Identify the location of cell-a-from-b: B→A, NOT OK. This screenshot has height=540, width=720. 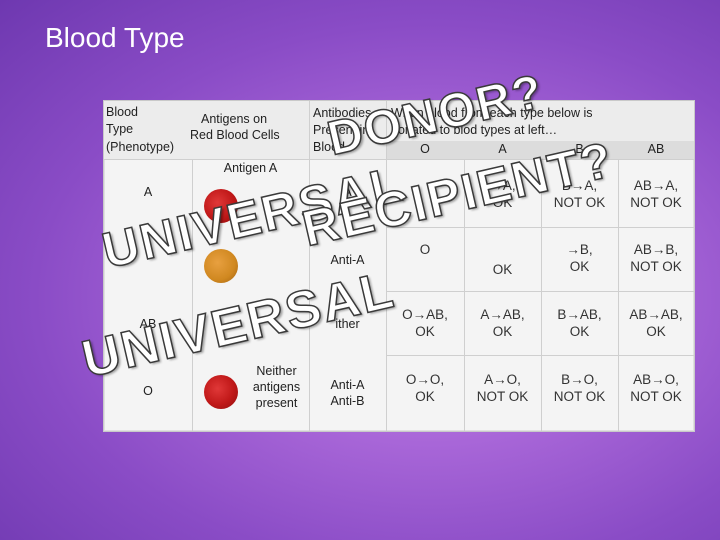
(579, 194).